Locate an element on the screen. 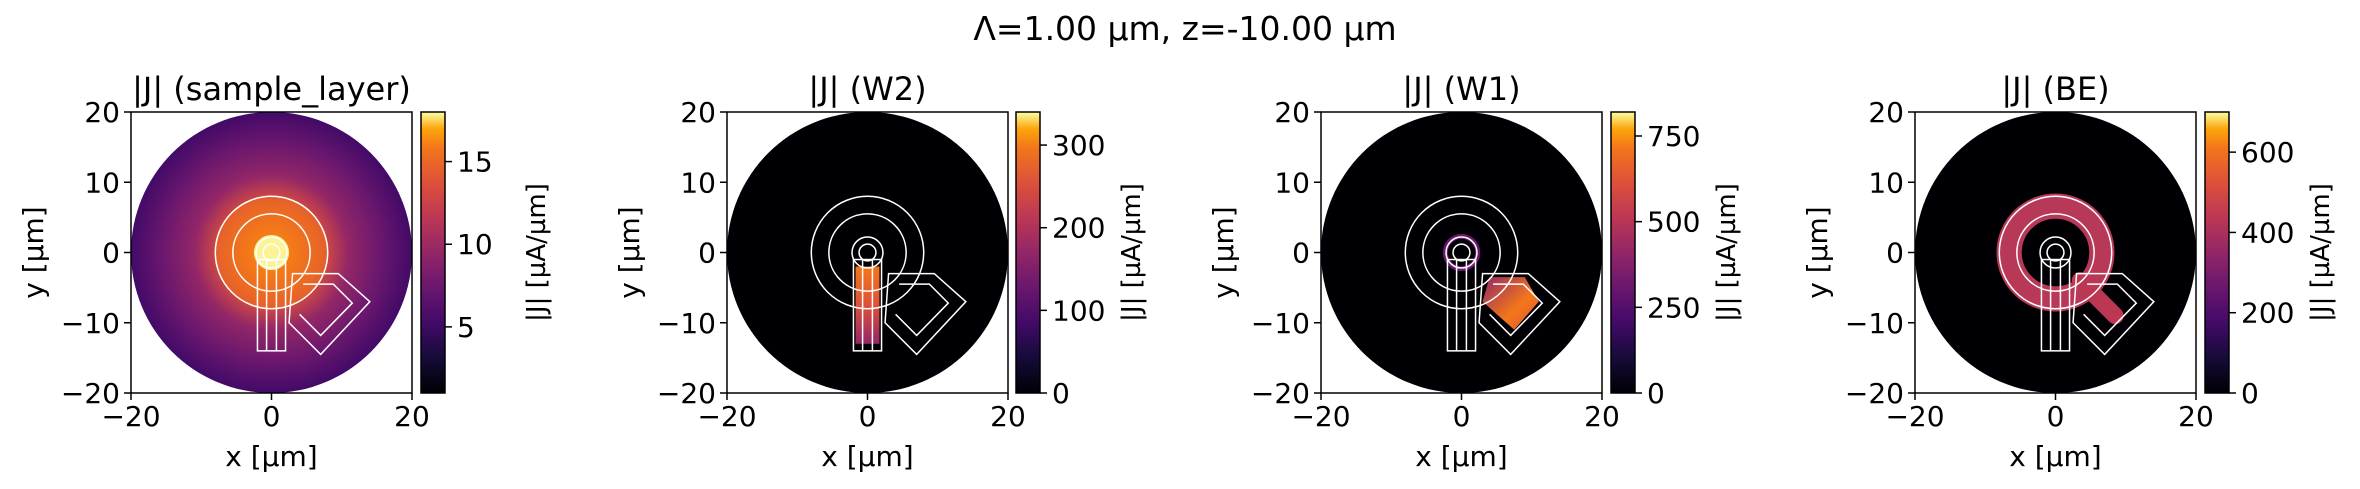 The height and width of the screenshot is (489, 2360). colorbar-tick-label: 750 is located at coordinates (1673, 136).